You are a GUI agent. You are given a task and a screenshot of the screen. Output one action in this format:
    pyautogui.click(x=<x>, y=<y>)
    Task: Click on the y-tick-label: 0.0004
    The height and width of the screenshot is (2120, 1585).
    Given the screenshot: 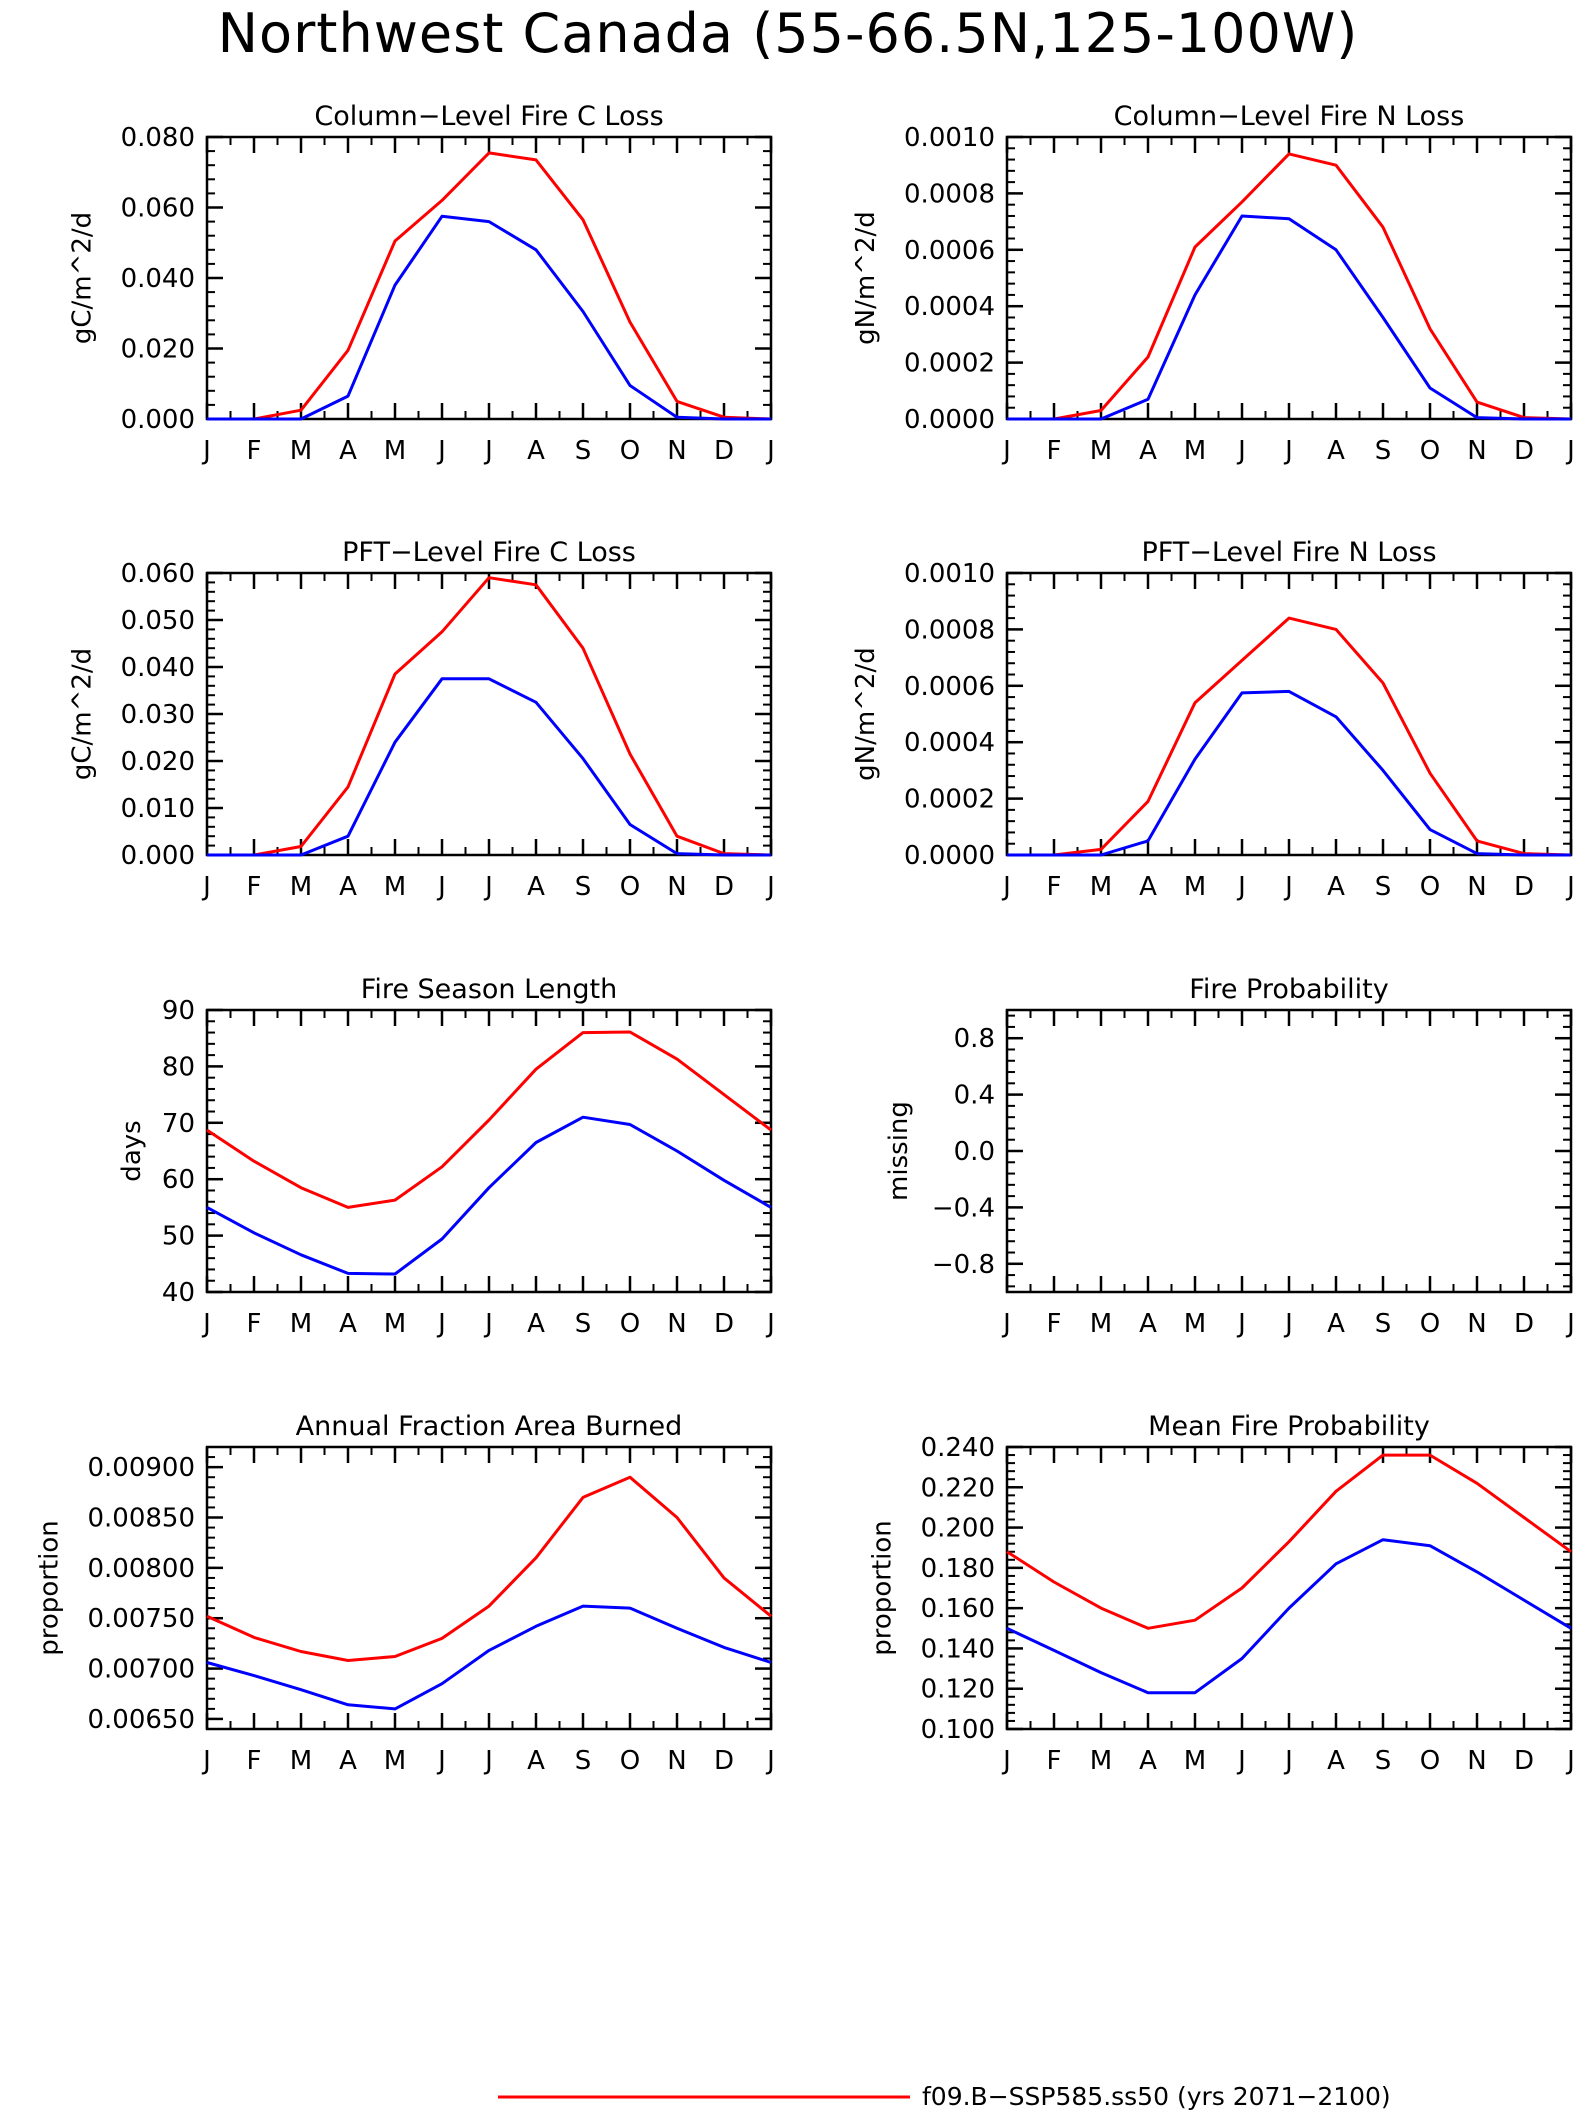 What is the action you would take?
    pyautogui.click(x=949, y=307)
    